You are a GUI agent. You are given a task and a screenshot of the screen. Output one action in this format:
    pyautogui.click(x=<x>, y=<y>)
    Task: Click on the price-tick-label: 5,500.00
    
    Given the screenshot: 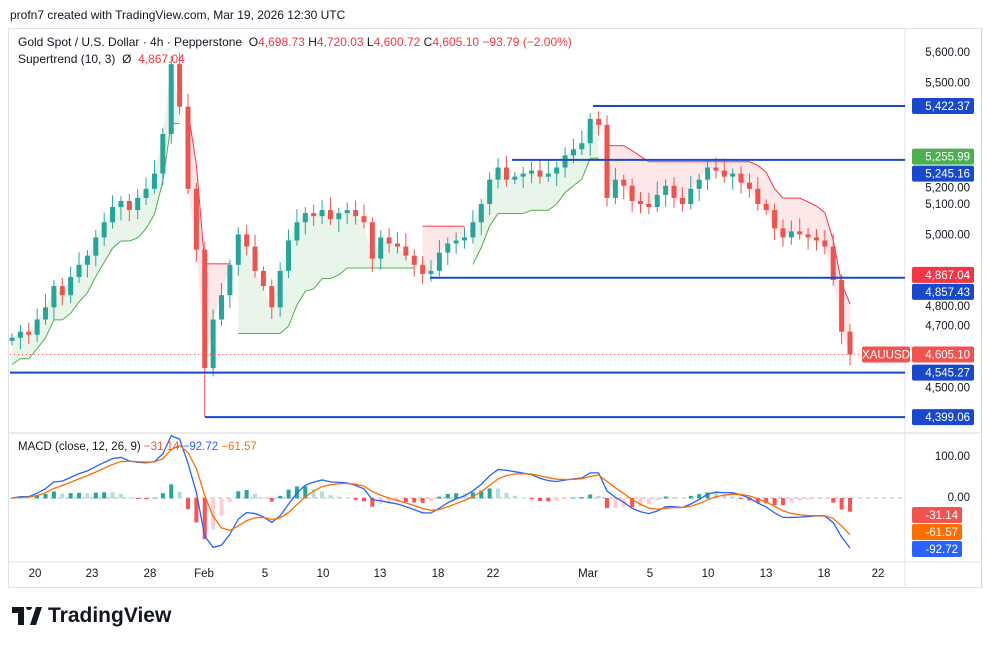 What is the action you would take?
    pyautogui.click(x=947, y=83)
    